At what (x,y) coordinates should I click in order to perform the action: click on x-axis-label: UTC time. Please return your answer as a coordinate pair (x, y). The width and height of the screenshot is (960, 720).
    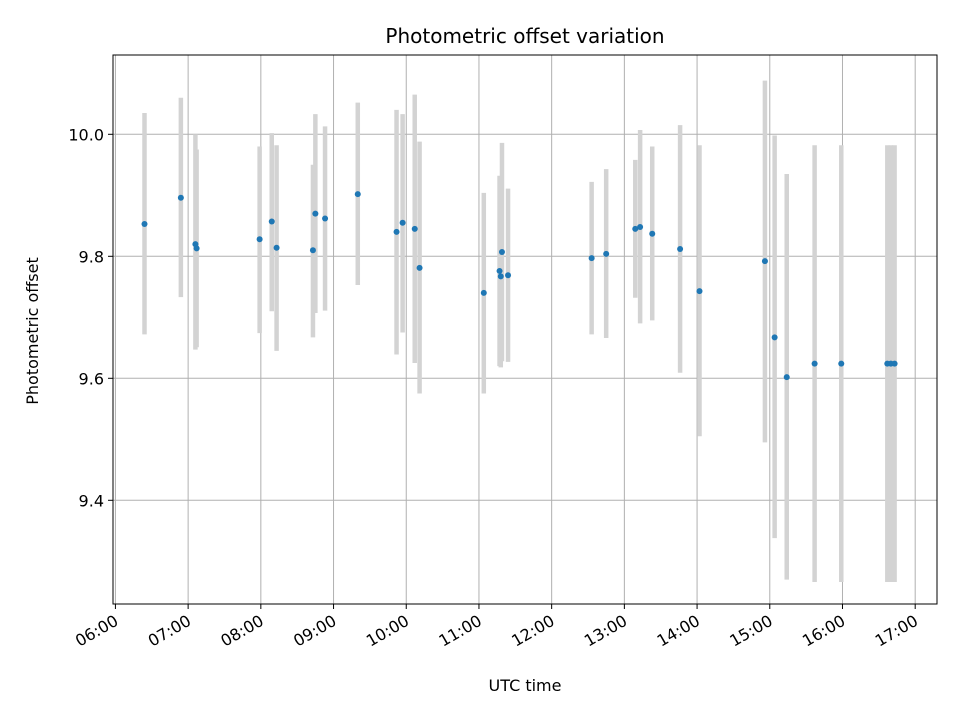
    Looking at the image, I should click on (525, 685).